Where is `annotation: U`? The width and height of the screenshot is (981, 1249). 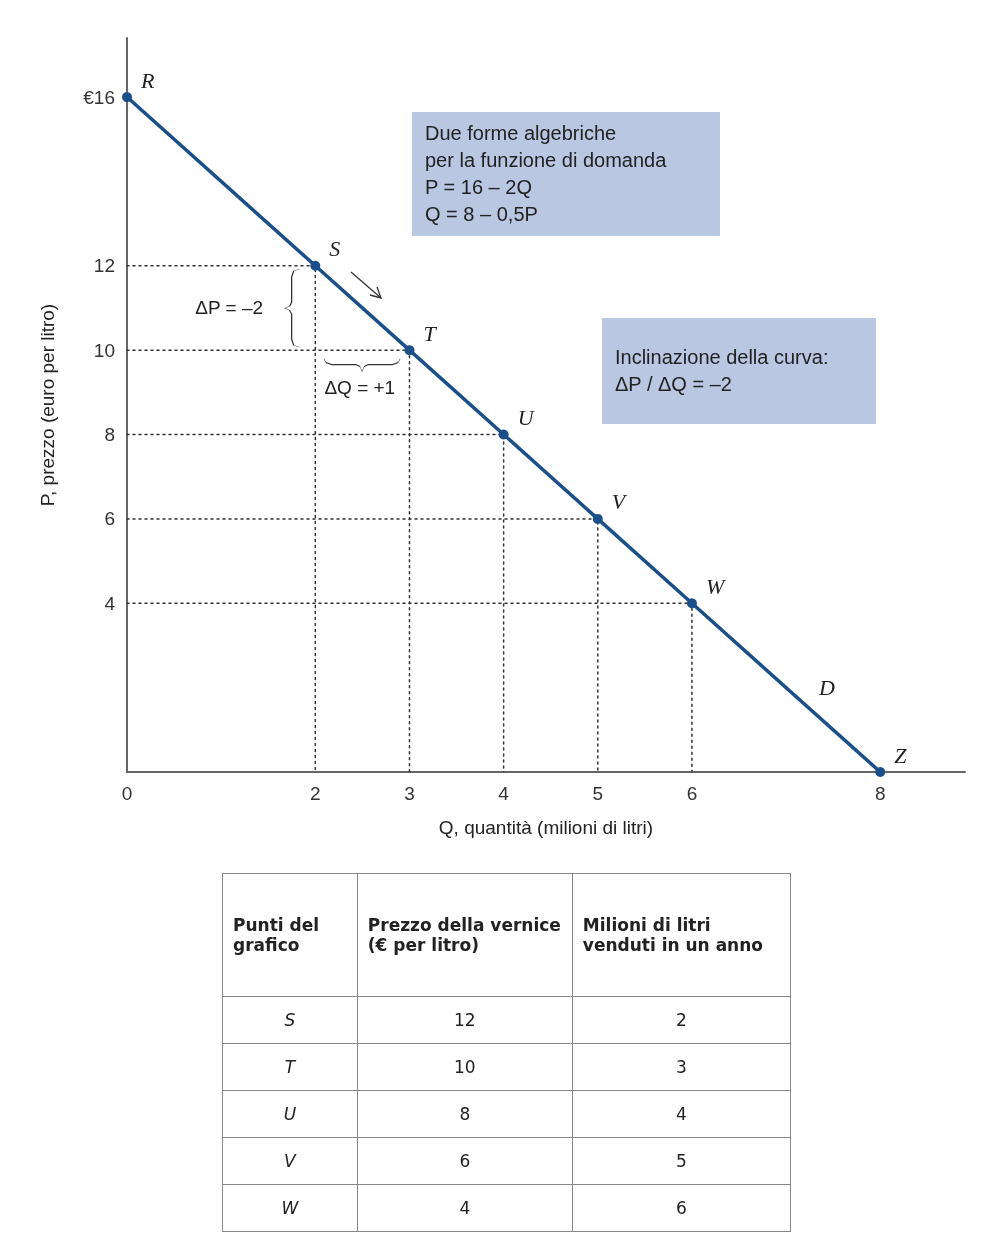 annotation: U is located at coordinates (526, 418).